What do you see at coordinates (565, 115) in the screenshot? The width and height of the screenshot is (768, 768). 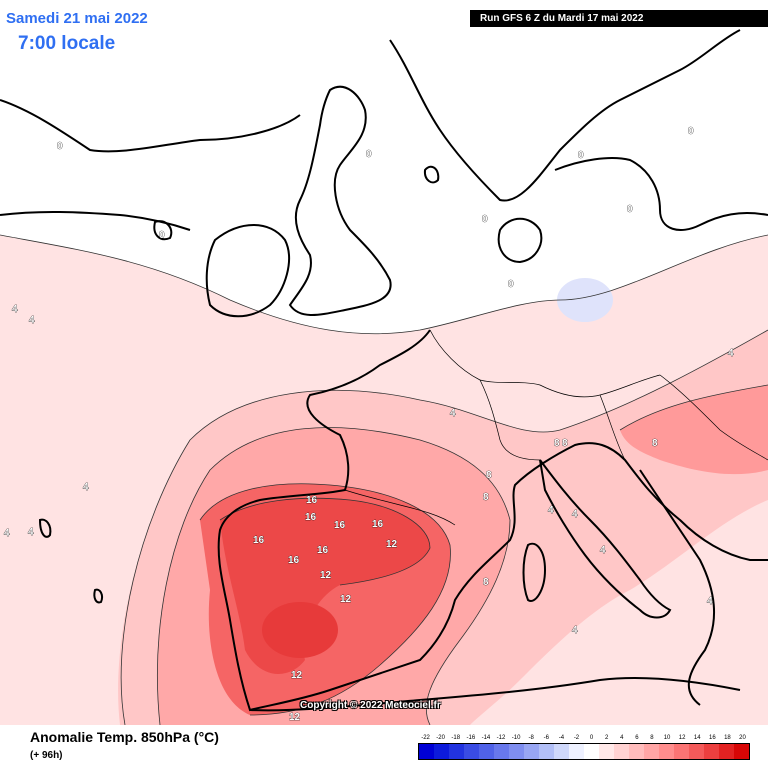 I see `coastline-scandinavia` at bounding box center [565, 115].